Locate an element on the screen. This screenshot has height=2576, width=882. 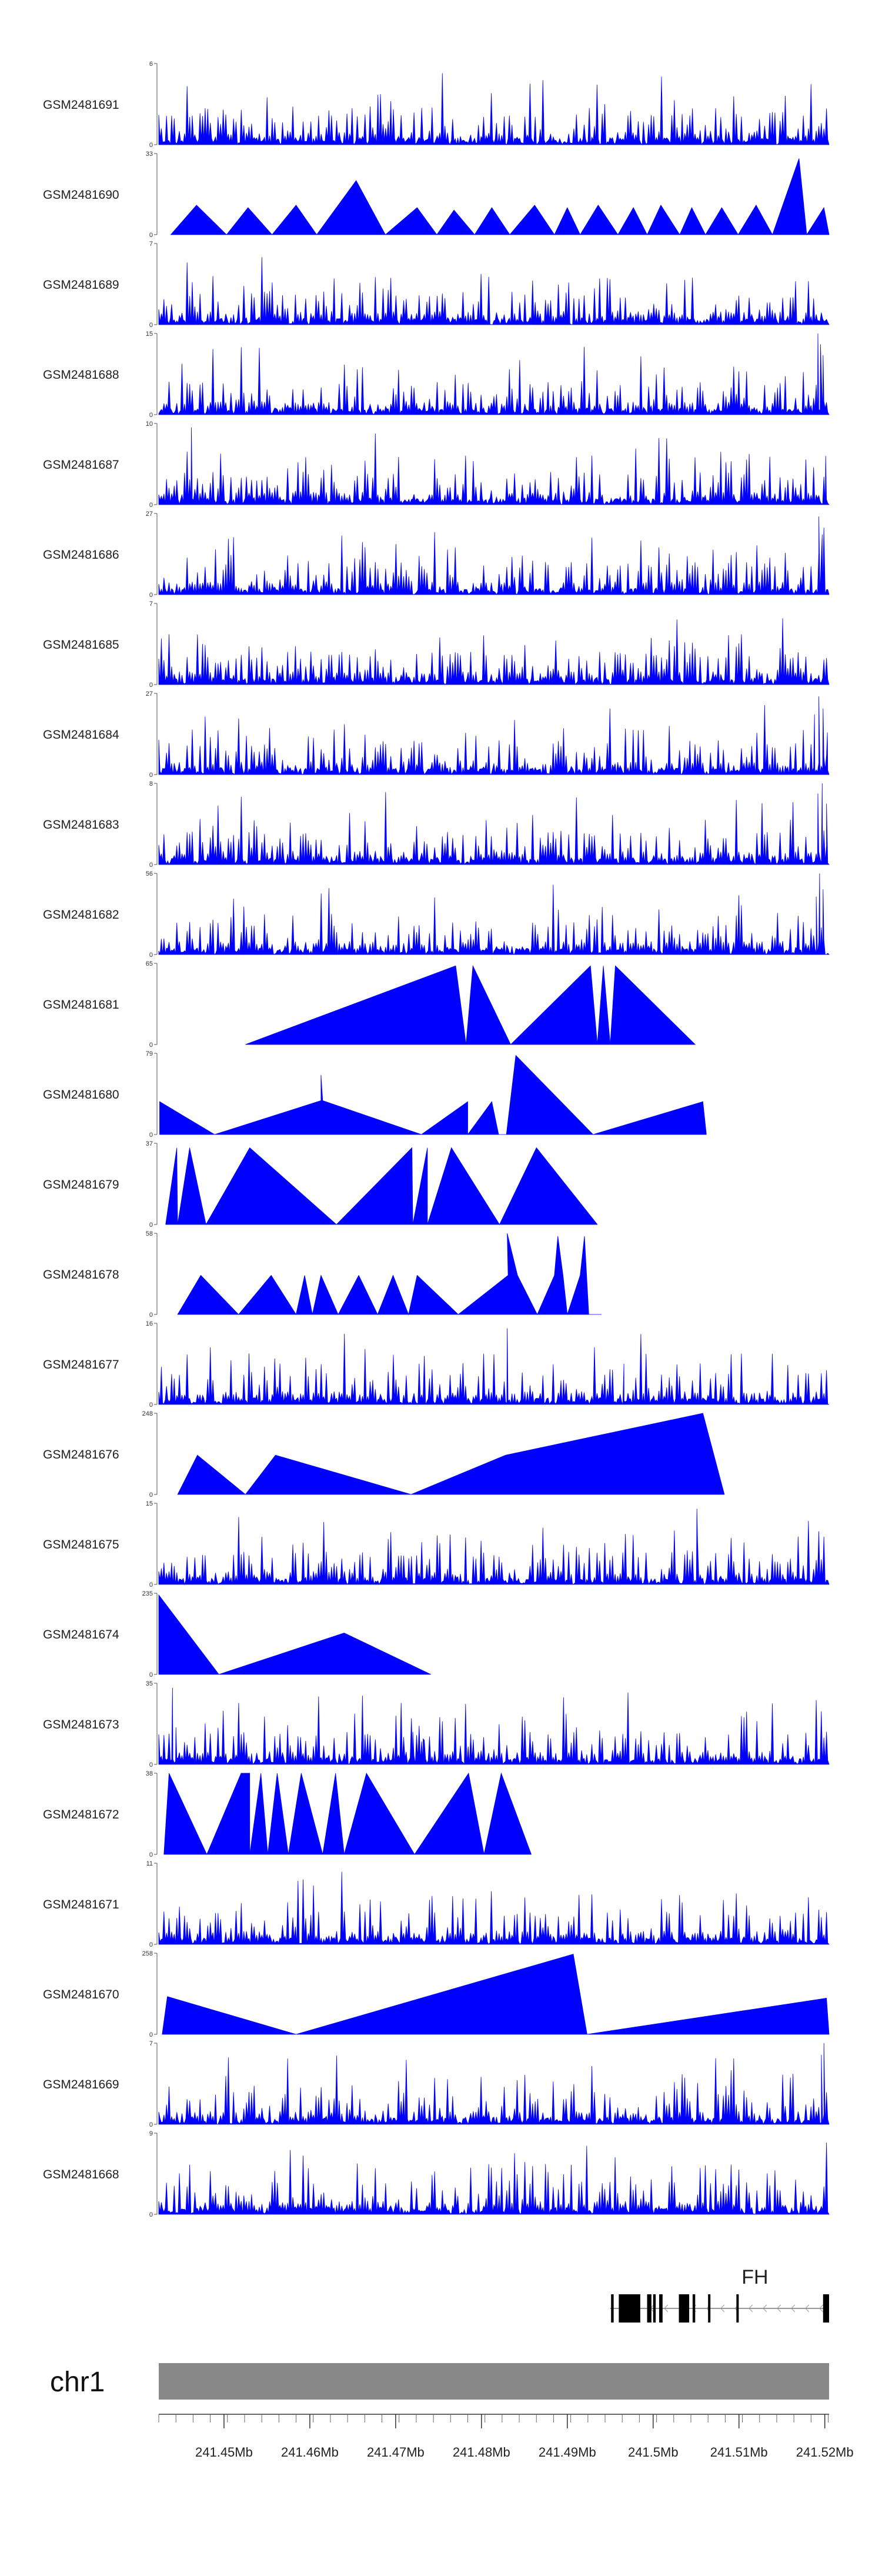
x-tick-label: 241.46Mb is located at coordinates (310, 2452).